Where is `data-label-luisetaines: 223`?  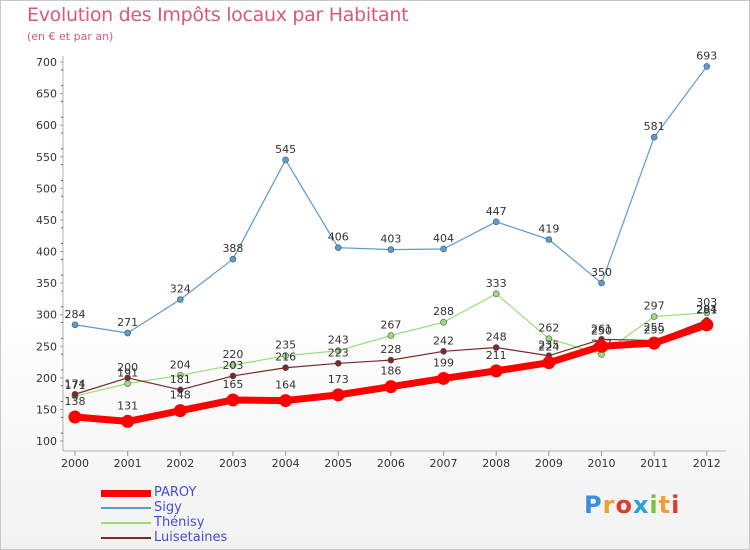 data-label-luisetaines: 223 is located at coordinates (338, 352).